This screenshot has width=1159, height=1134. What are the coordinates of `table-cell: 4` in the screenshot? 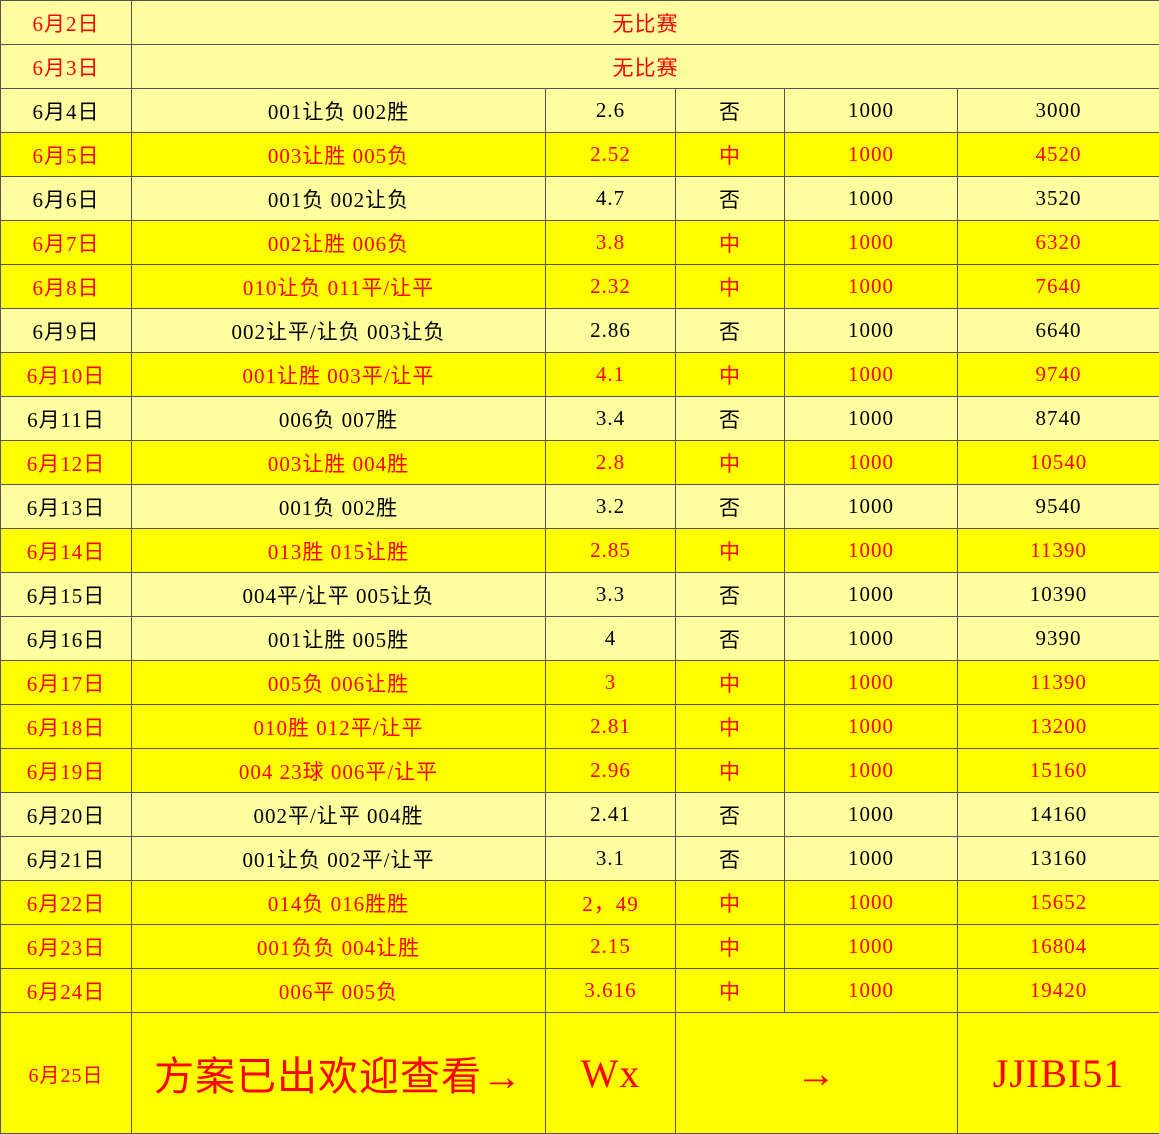 It's located at (611, 639).